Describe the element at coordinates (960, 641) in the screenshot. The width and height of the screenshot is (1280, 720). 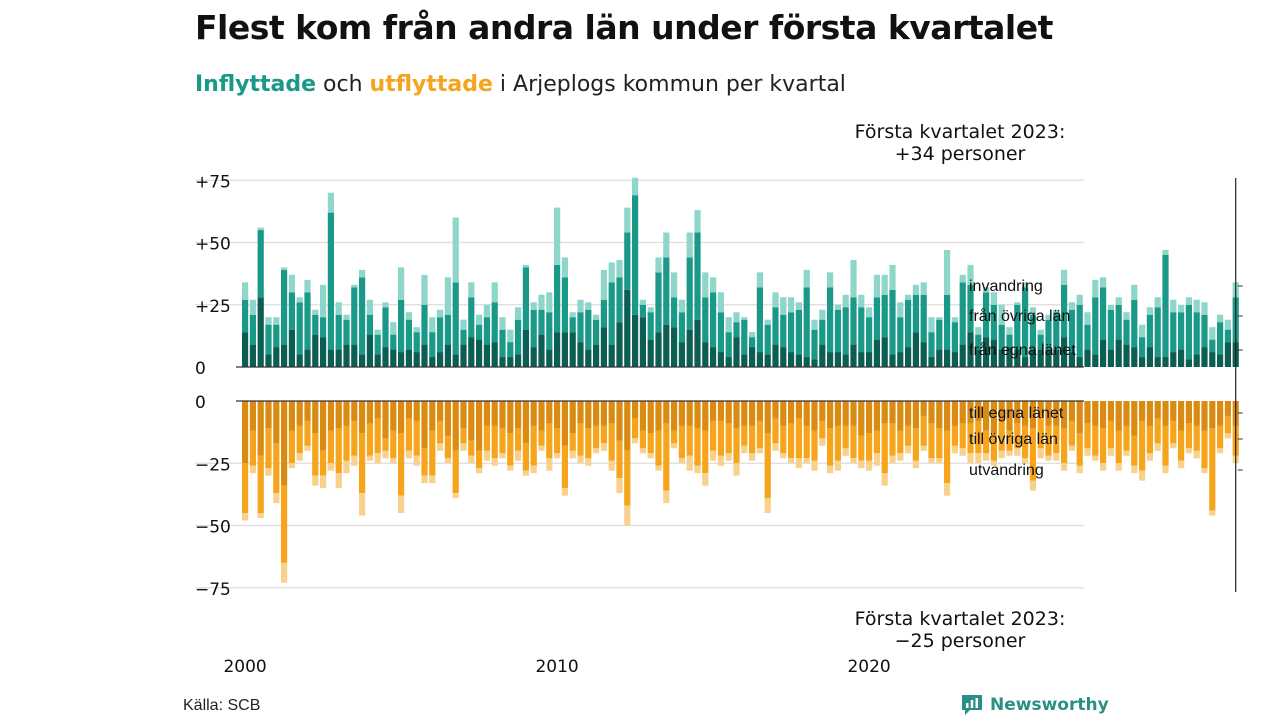
I see `annotation-bottom-line2: −25 personer` at that location.